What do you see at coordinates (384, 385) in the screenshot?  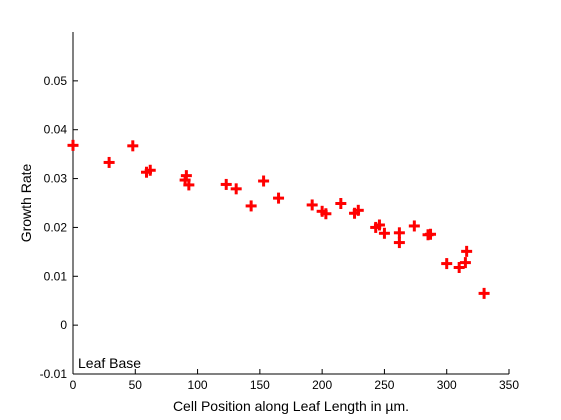 I see `x-tick-label: 250` at bounding box center [384, 385].